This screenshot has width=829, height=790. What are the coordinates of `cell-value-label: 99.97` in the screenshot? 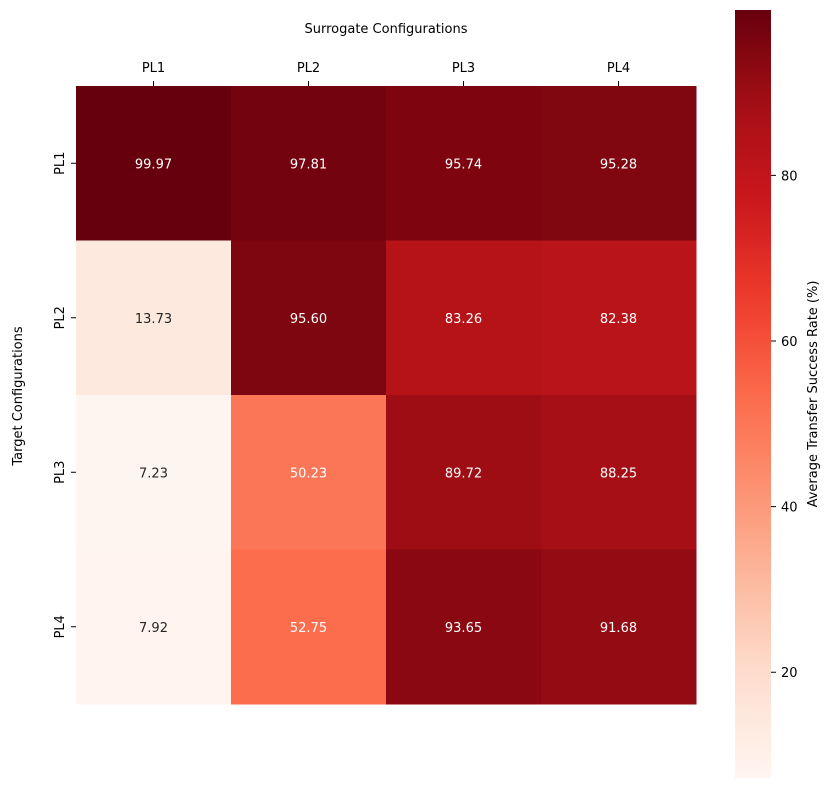 It's located at (153, 164).